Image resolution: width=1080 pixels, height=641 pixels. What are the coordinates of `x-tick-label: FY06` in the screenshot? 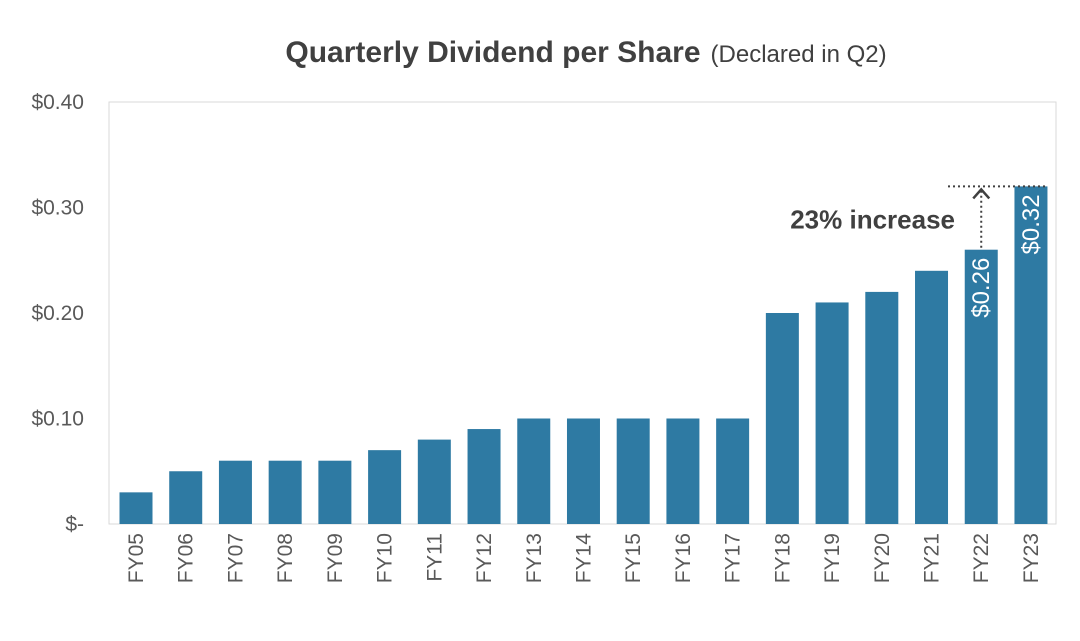 It's located at (186, 558).